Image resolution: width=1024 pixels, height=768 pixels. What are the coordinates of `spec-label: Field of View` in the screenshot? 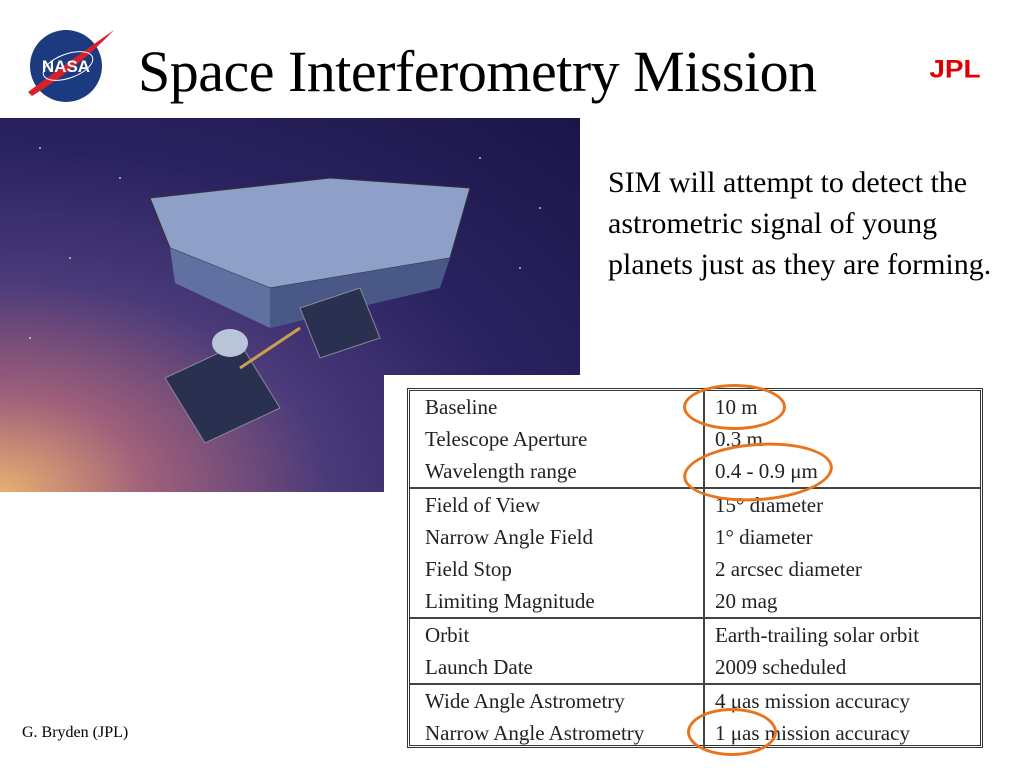 It's located at (483, 504).